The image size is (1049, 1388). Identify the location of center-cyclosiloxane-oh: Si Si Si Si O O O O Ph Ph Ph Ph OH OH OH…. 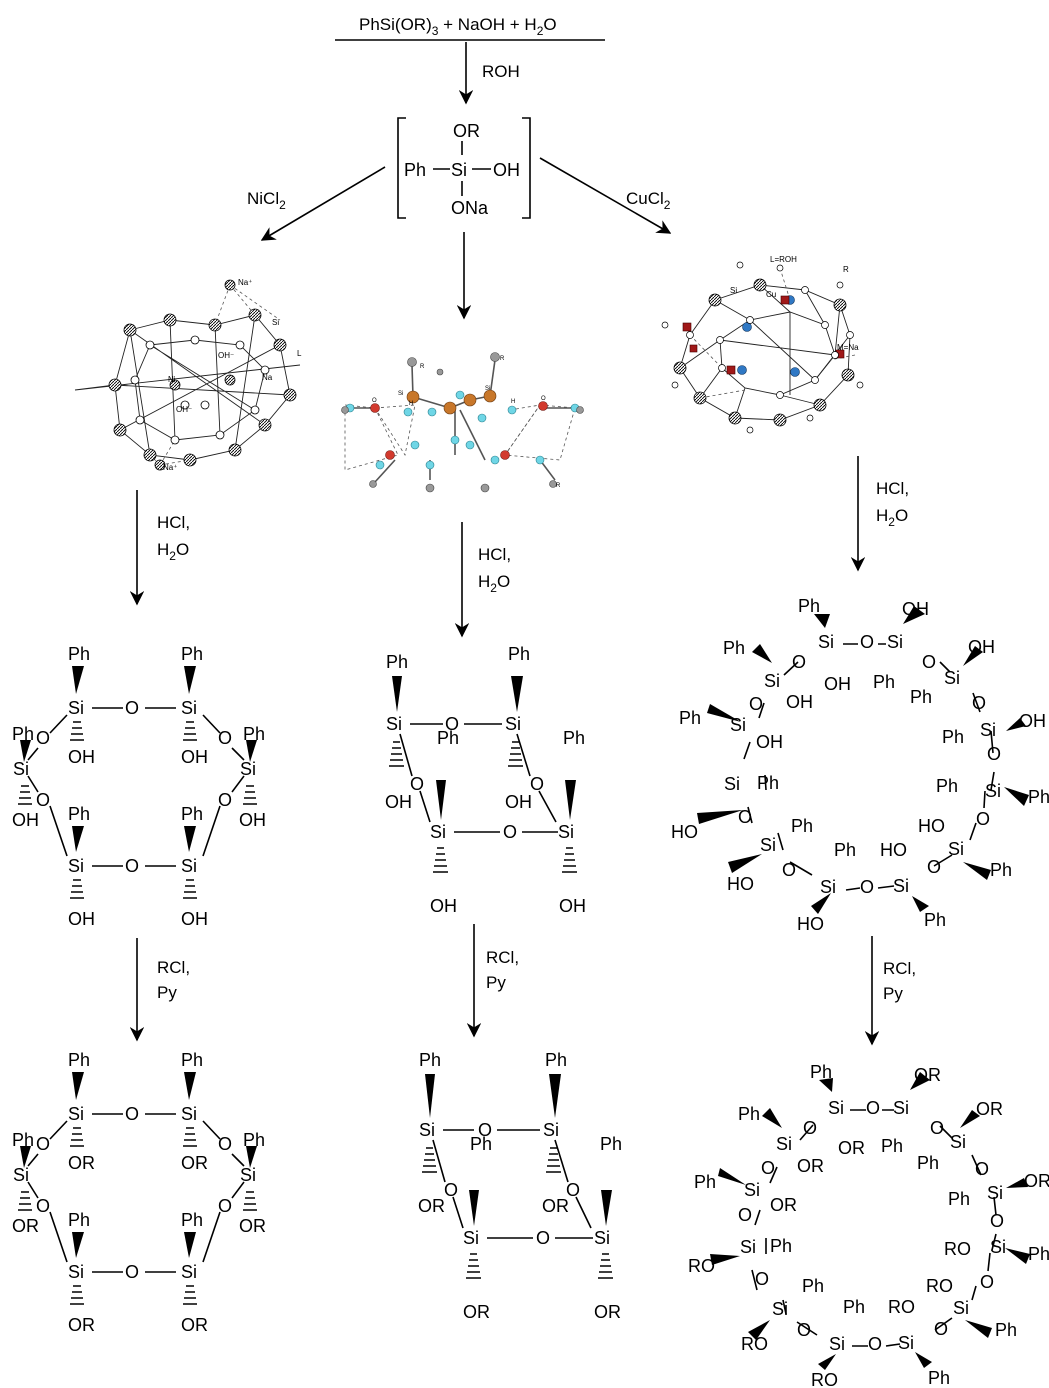
(485, 780).